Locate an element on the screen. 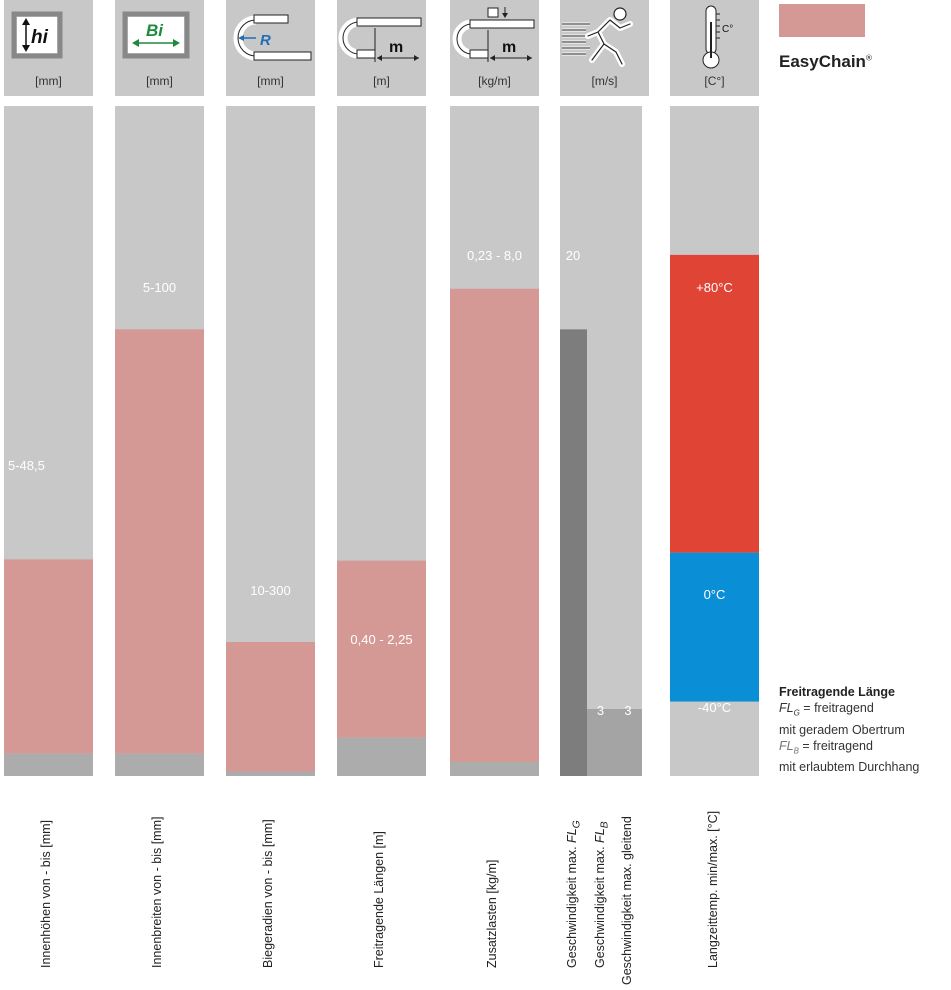 Image resolution: width=951 pixels, height=990 pixels. column-label: Zusatzlasten [kg/m] is located at coordinates (492, 913).